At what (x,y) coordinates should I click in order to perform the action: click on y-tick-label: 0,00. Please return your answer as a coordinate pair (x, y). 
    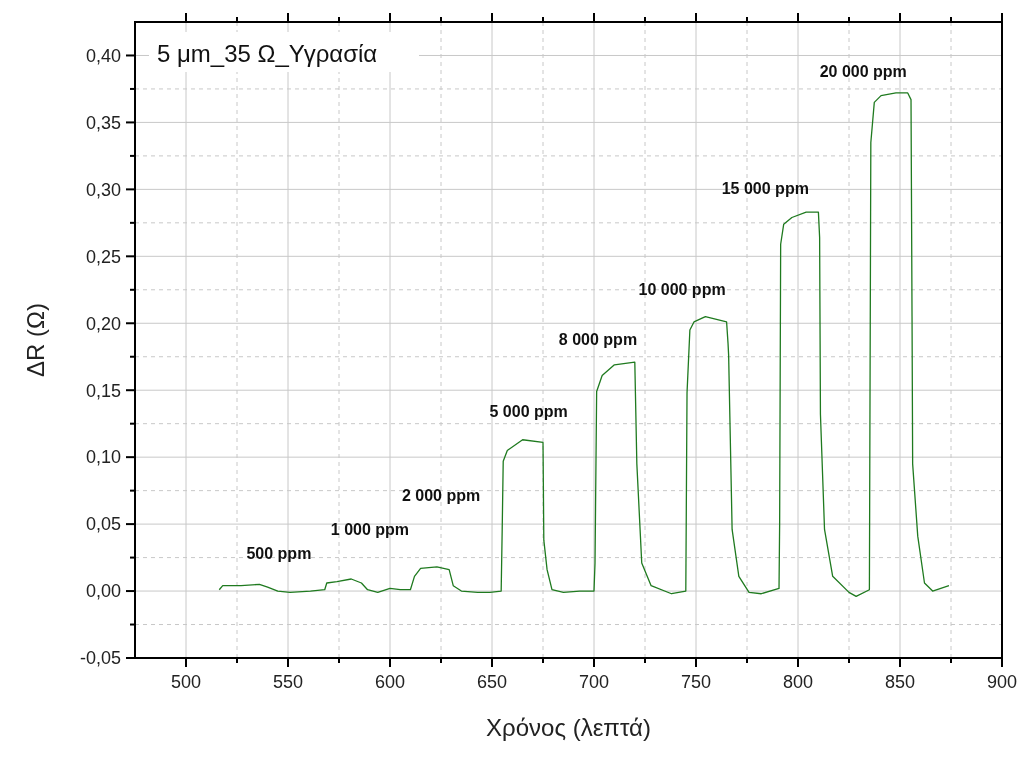
    Looking at the image, I should click on (103, 591).